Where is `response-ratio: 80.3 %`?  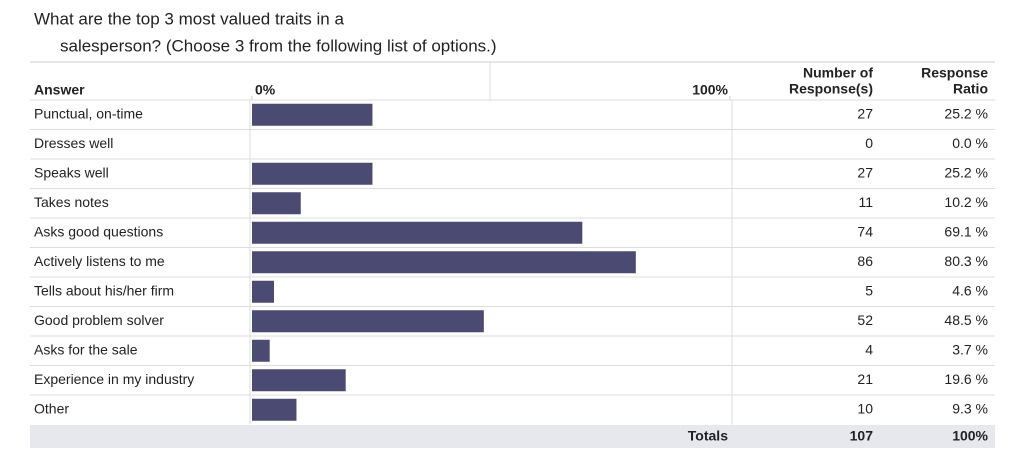 response-ratio: 80.3 % is located at coordinates (966, 261).